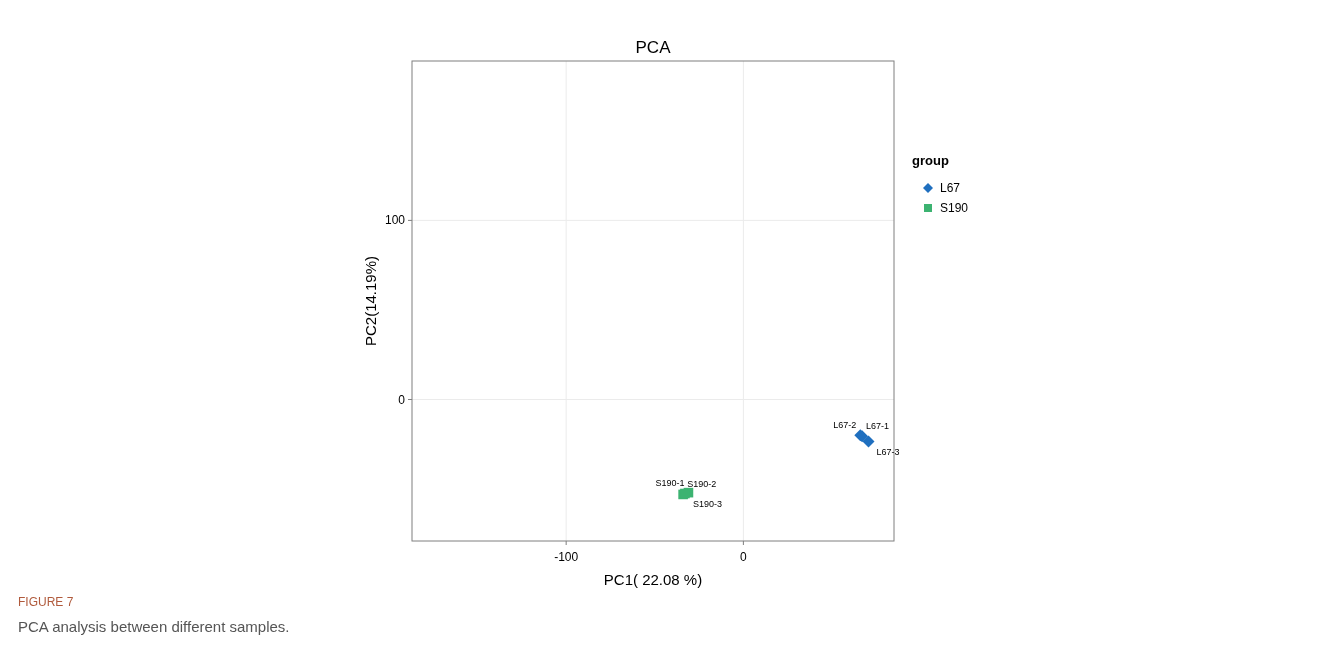 The image size is (1319, 665). What do you see at coordinates (845, 425) in the screenshot?
I see `annotation: L67-2` at bounding box center [845, 425].